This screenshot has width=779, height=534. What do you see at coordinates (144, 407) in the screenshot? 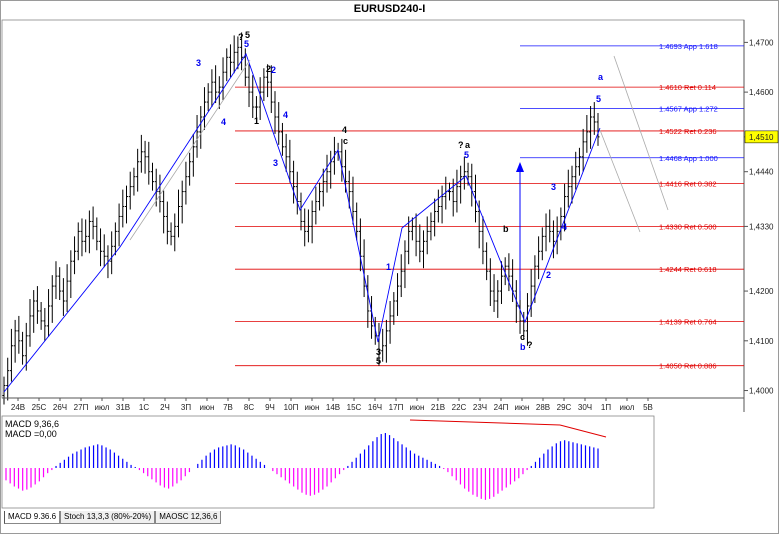
I see `x-tick-label: 1С` at bounding box center [144, 407].